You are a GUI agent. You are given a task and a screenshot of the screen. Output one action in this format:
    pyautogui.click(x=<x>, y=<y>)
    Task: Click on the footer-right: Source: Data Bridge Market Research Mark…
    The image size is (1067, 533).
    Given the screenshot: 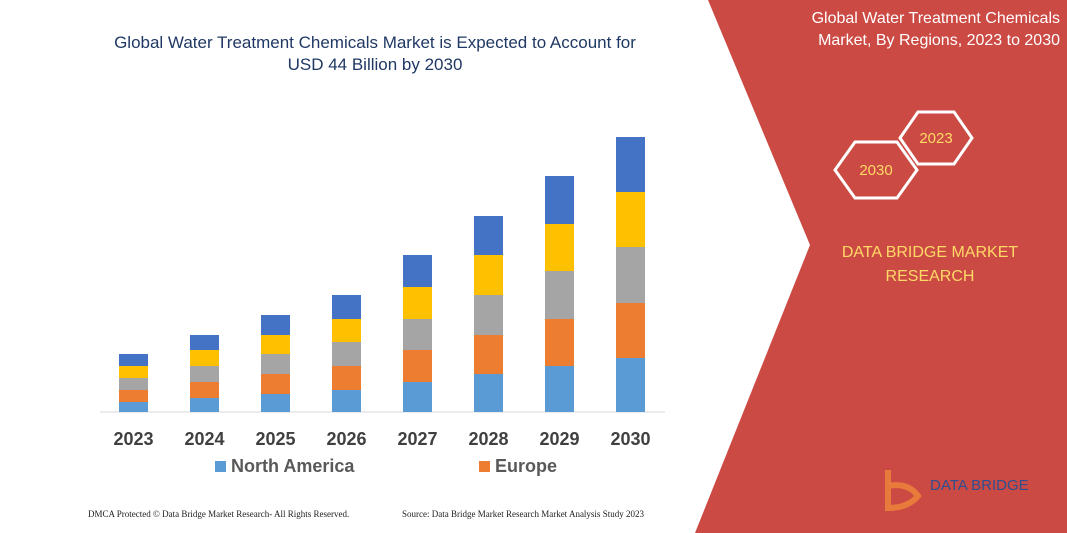 What is the action you would take?
    pyautogui.click(x=523, y=514)
    